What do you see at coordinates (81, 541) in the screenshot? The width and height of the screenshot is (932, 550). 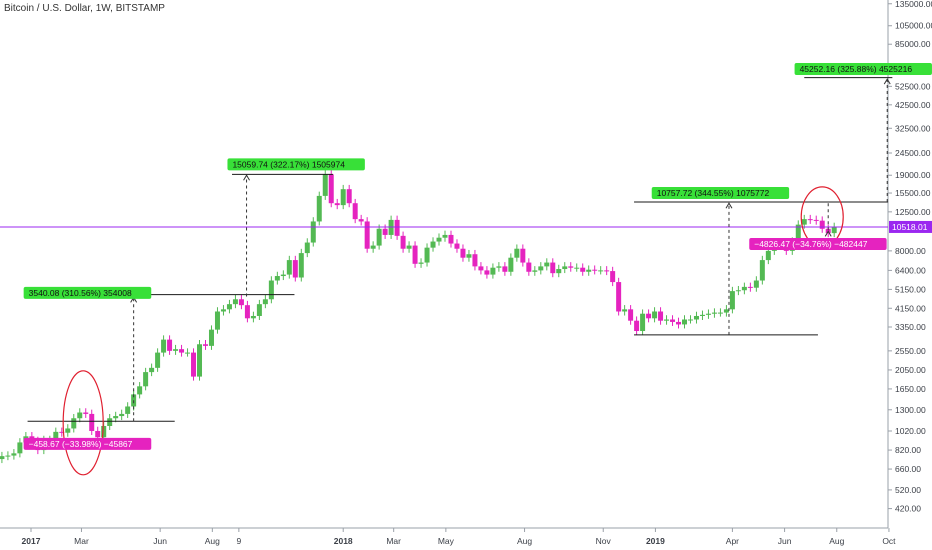 I see `x-tick-label: Mar` at bounding box center [81, 541].